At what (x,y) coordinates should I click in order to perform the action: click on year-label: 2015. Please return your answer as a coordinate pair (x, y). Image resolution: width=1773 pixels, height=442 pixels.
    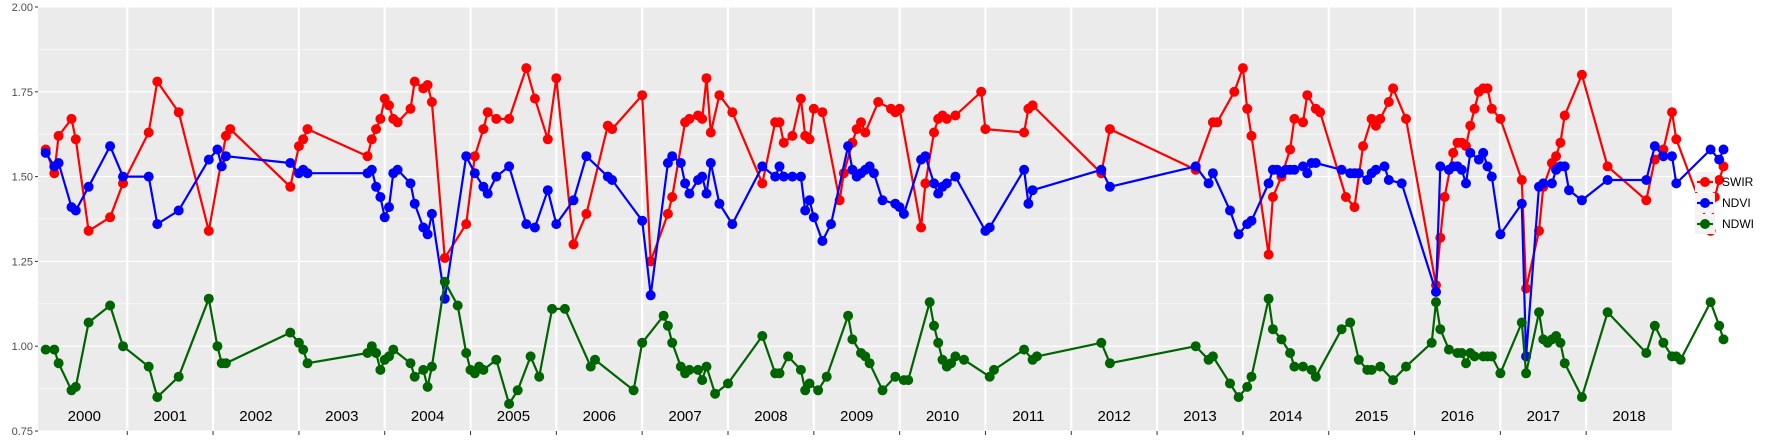
    Looking at the image, I should click on (1371, 416).